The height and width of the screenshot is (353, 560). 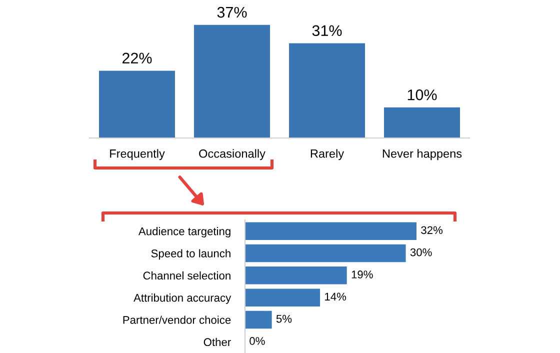 I want to click on data-label: 10%, so click(x=422, y=94).